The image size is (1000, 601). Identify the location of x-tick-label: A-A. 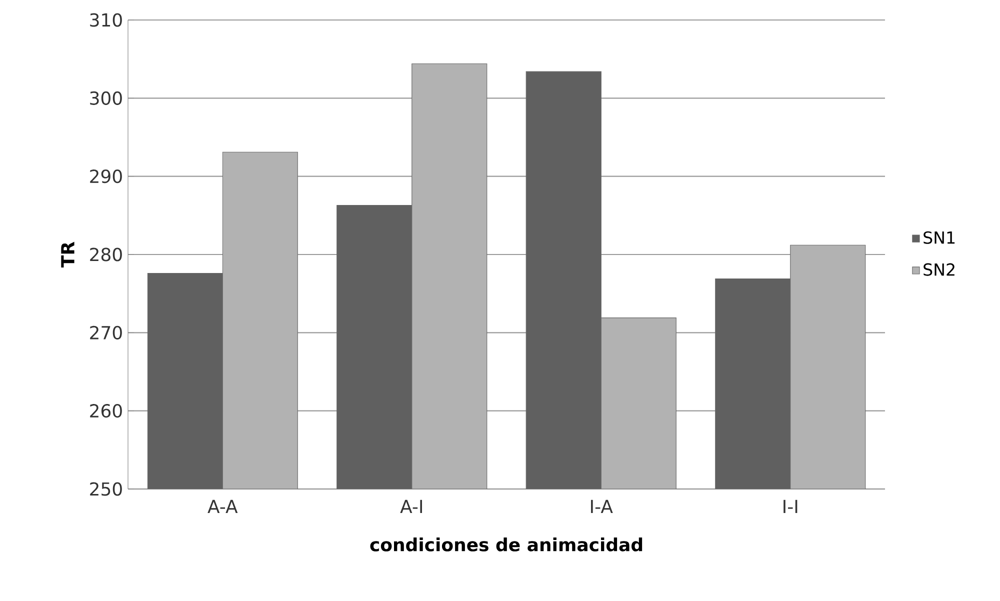
(223, 507).